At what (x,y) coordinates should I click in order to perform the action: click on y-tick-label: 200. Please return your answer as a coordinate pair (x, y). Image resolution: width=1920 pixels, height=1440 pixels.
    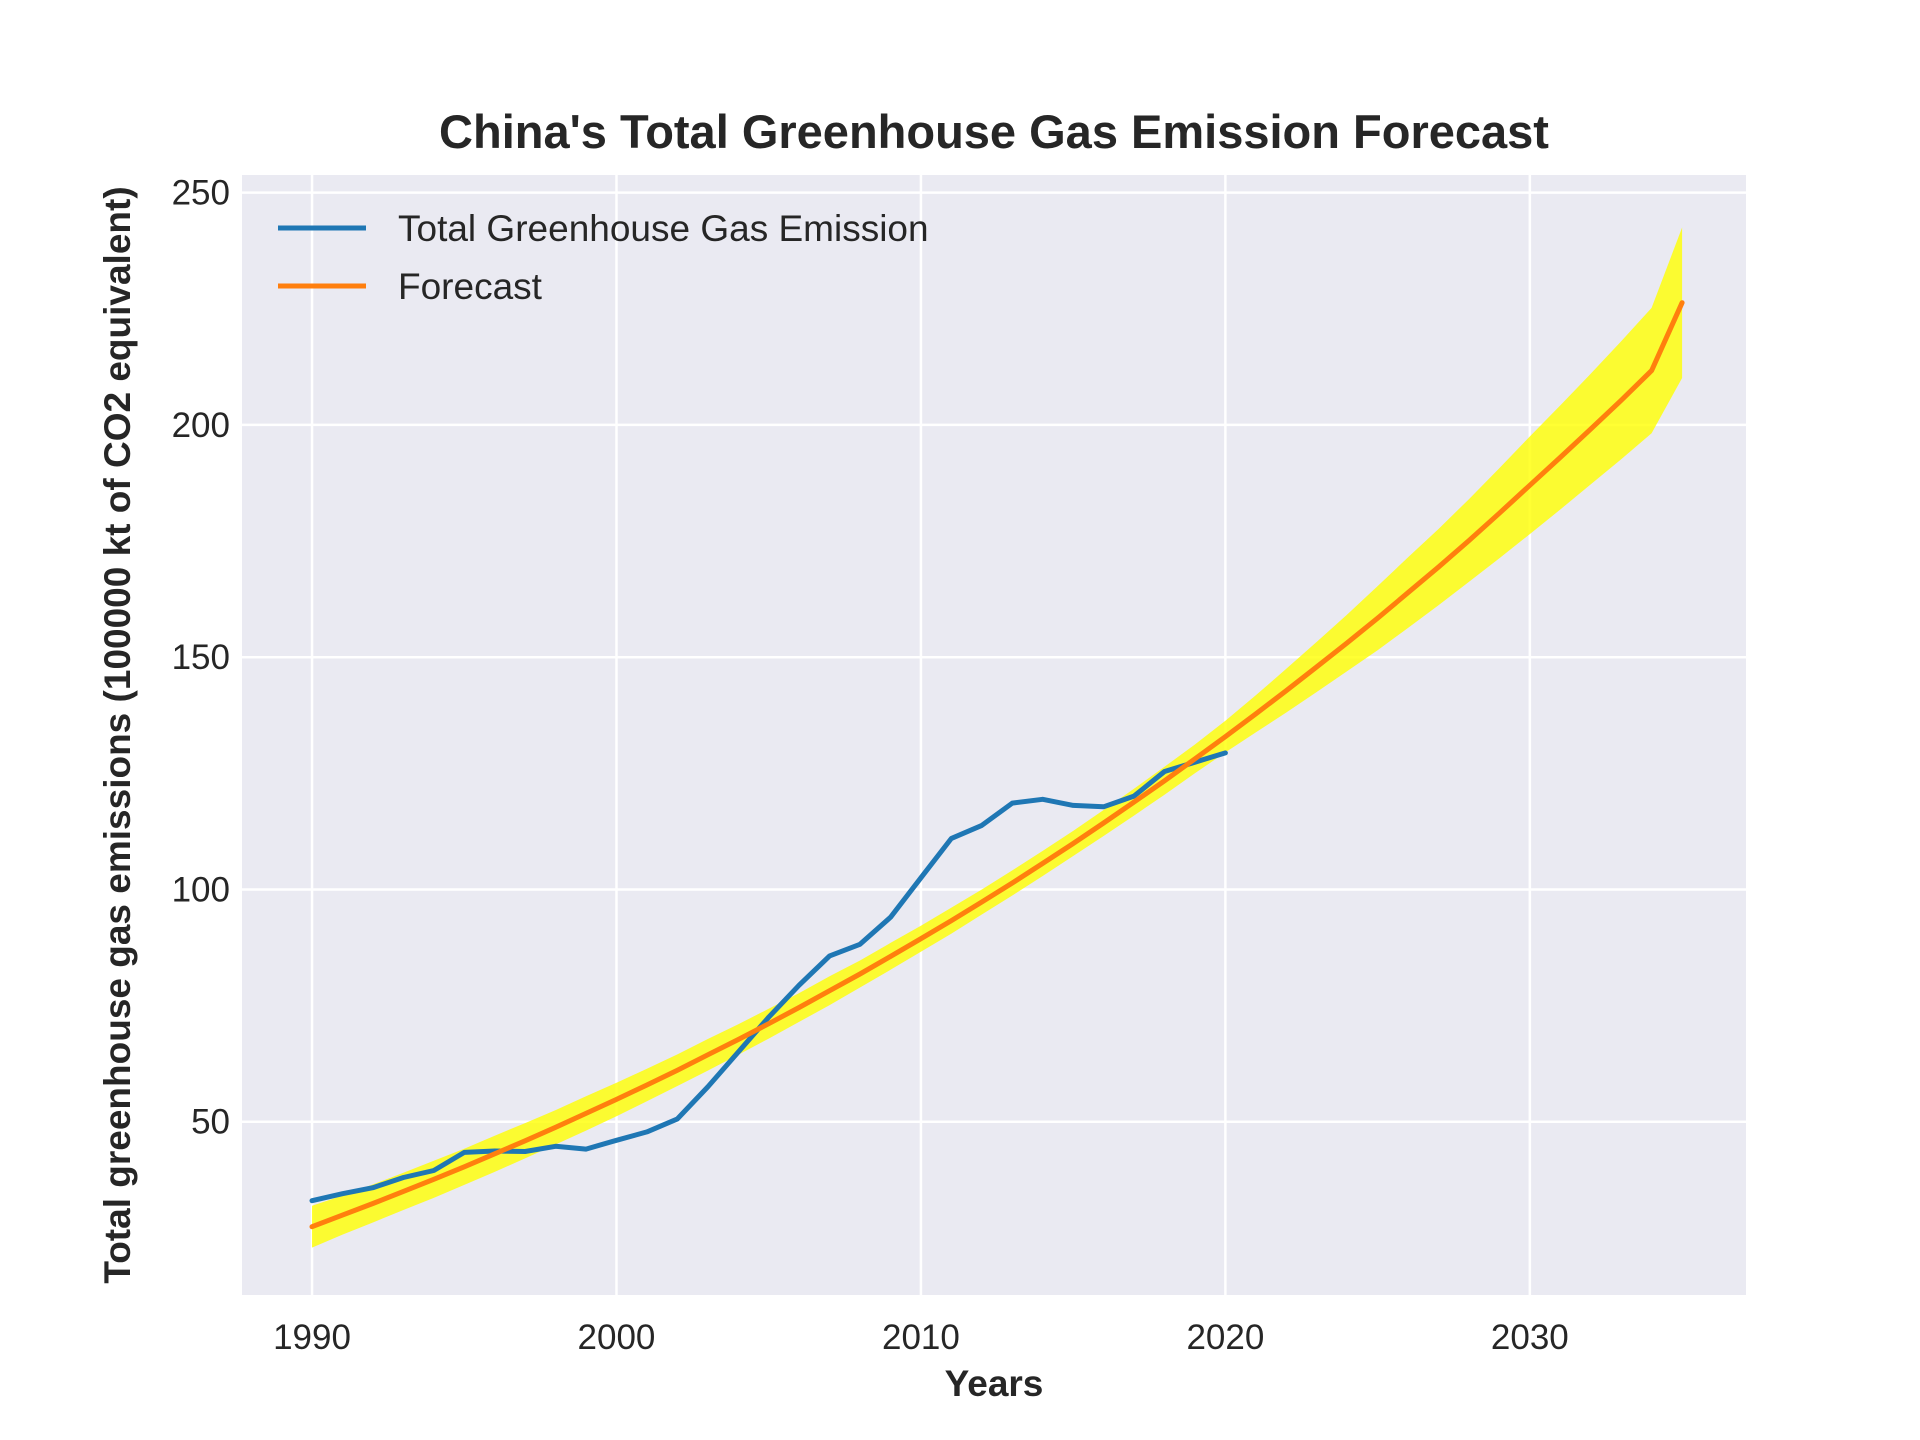
    Looking at the image, I should click on (201, 425).